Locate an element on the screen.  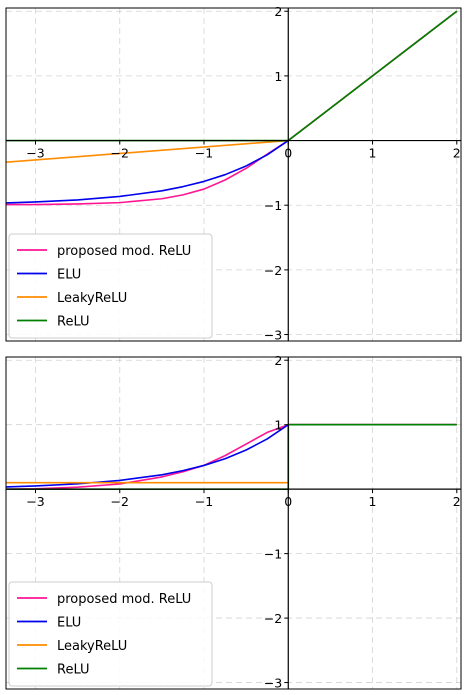
series-group is located at coordinates (231, 457).